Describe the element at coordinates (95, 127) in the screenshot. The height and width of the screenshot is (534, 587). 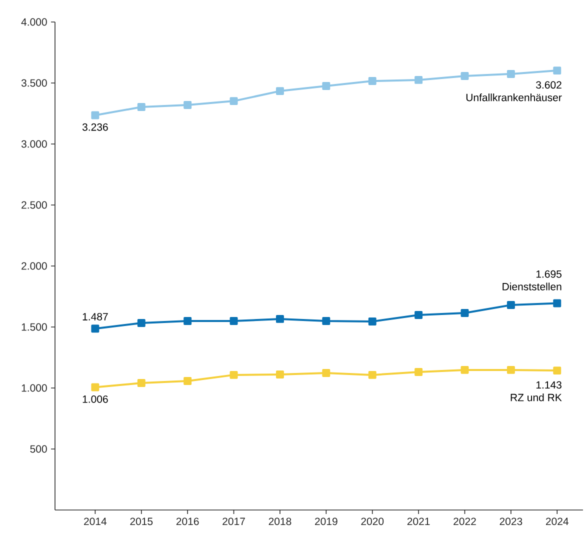
I see `data-label: 3.236` at that location.